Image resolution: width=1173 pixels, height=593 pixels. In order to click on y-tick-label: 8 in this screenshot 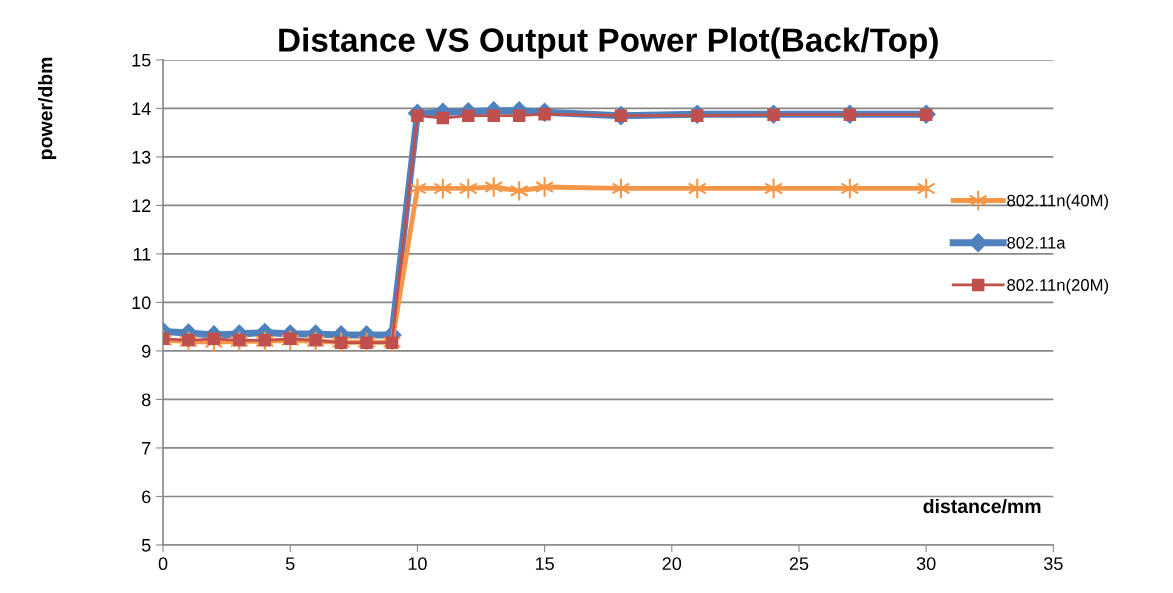, I will do `click(146, 400)`.